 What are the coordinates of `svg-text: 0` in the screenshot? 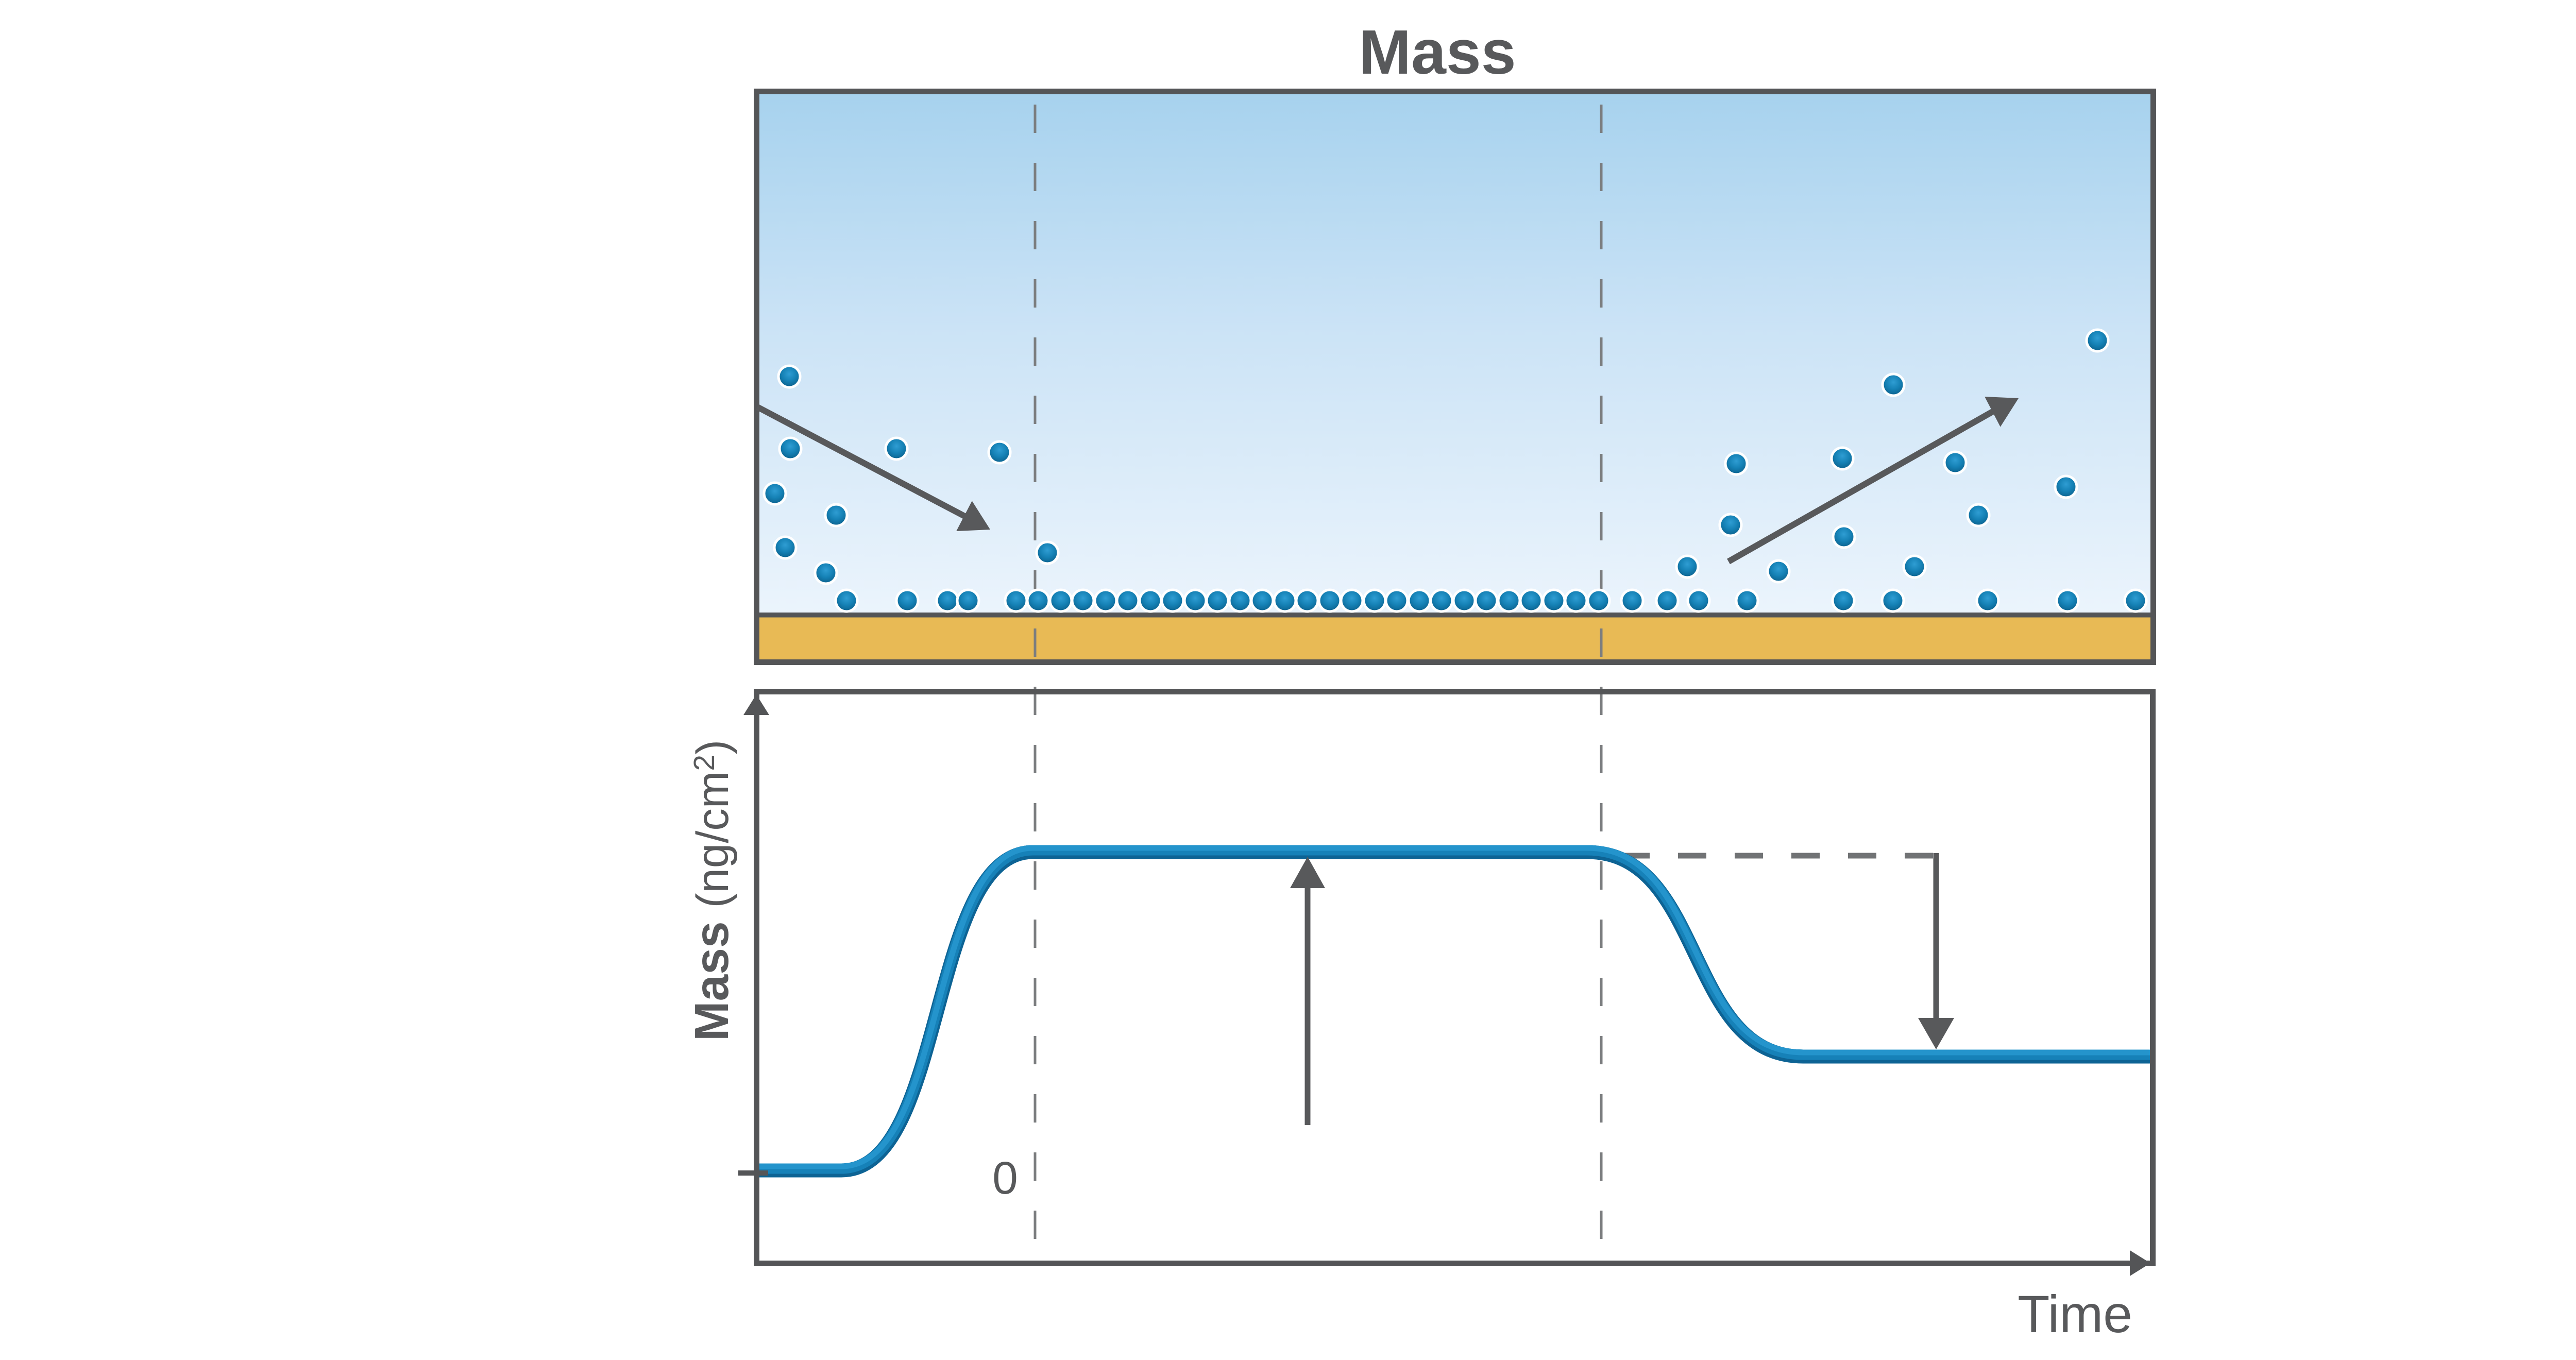 It's located at (1005, 1177).